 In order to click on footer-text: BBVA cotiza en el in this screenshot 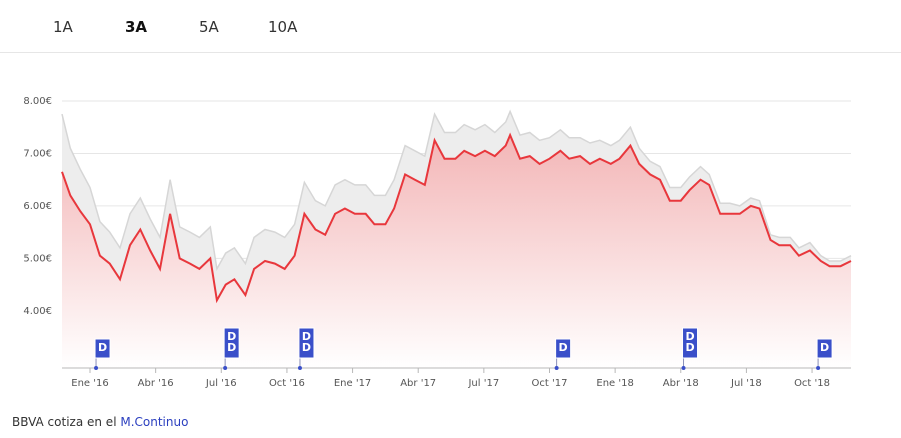, I will do `click(64, 422)`.